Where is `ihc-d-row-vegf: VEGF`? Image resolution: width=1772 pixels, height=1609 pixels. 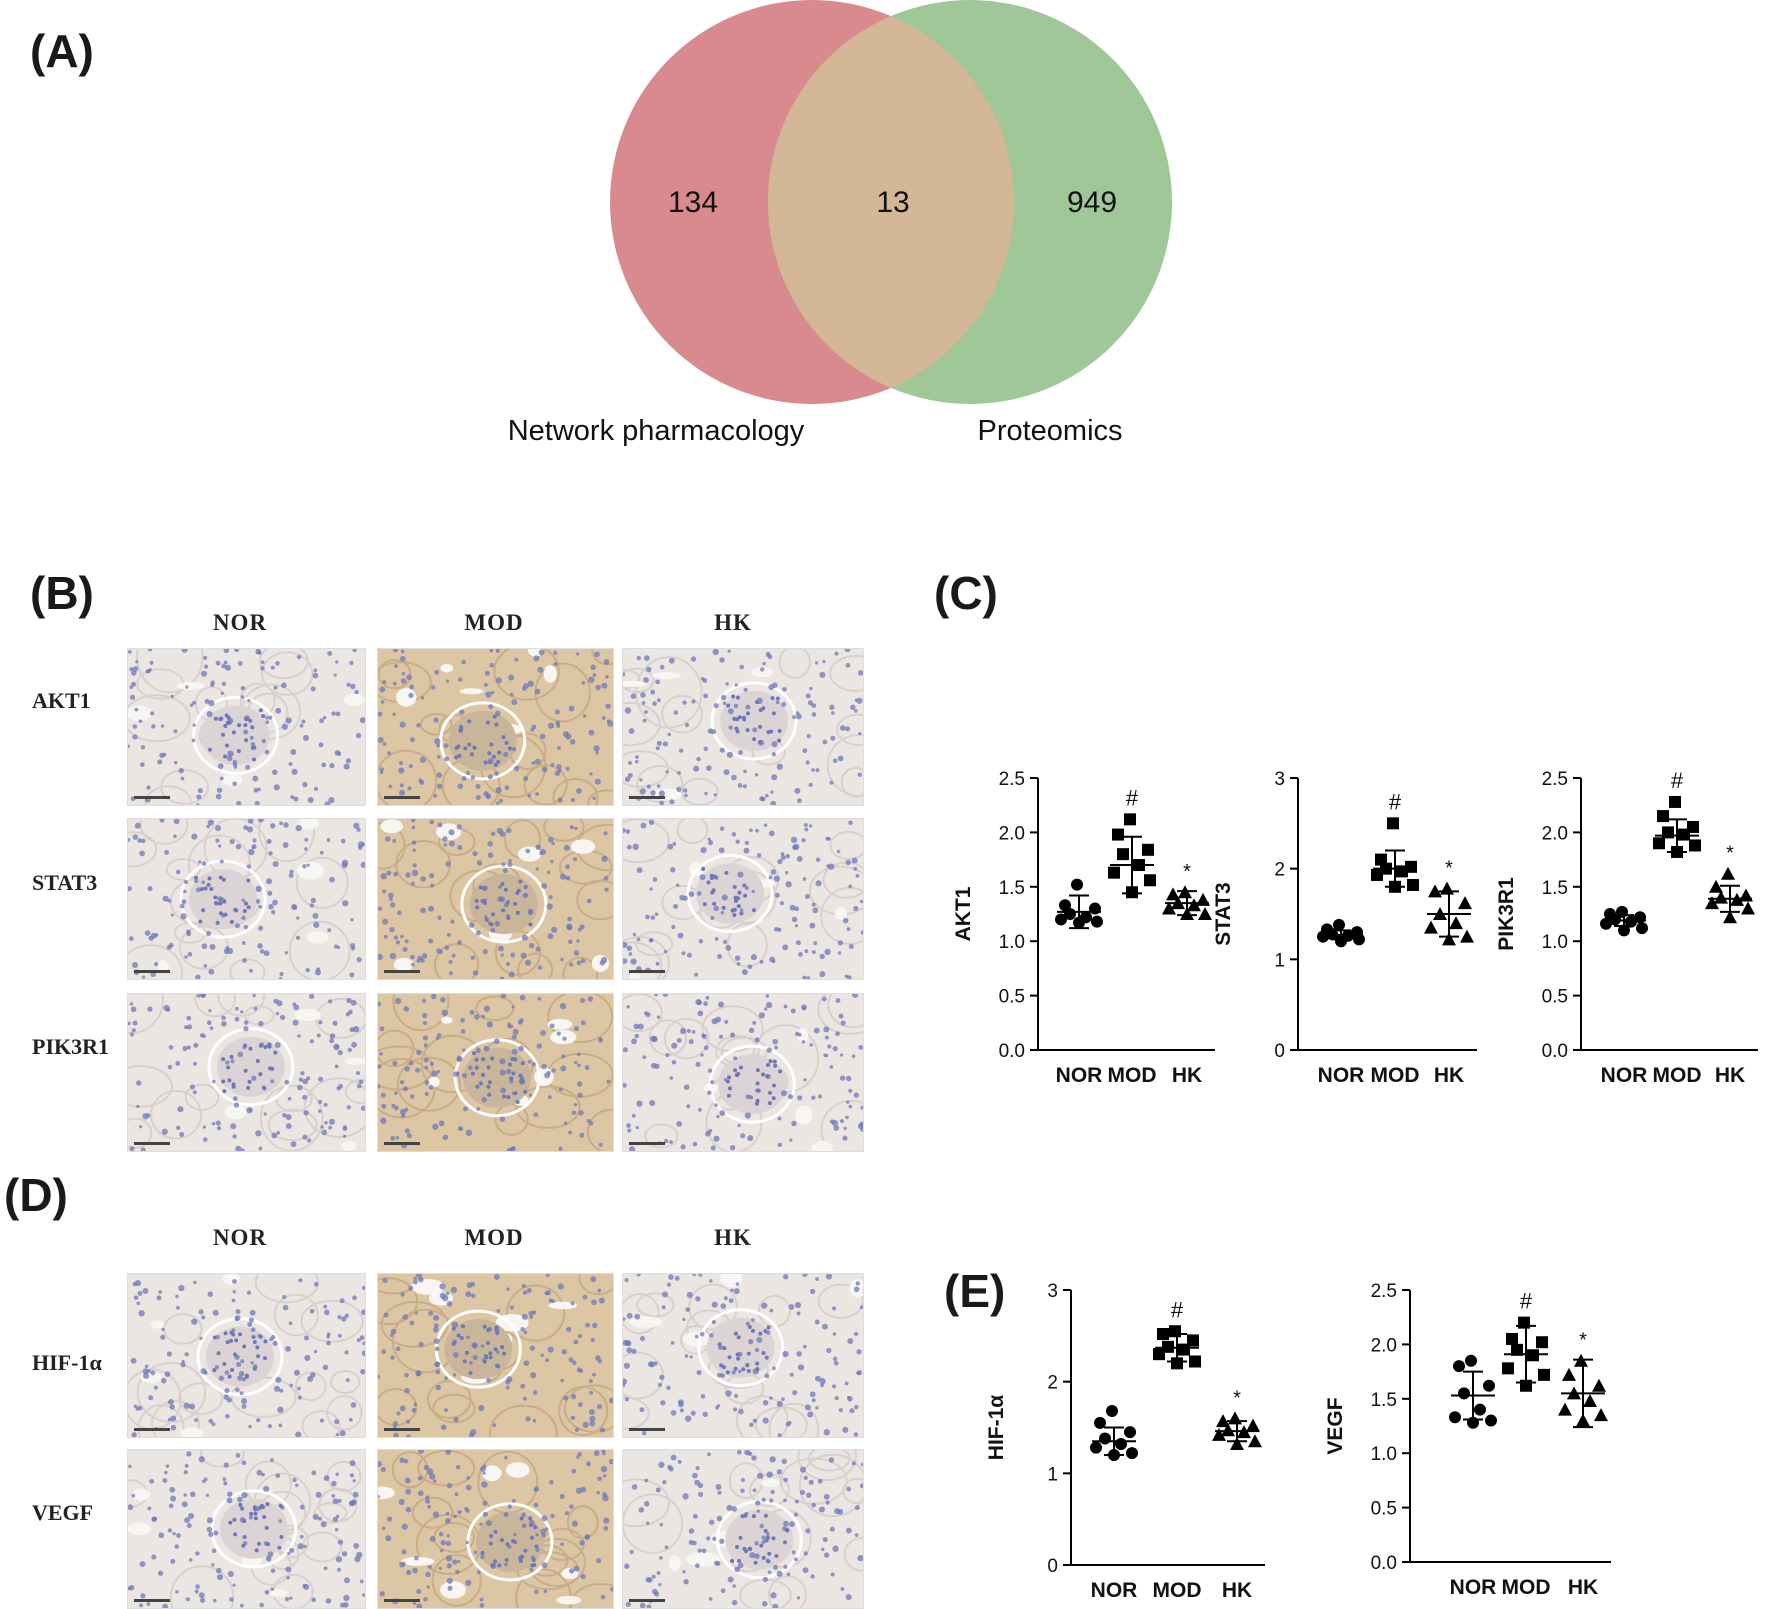 ihc-d-row-vegf: VEGF is located at coordinates (63, 1512).